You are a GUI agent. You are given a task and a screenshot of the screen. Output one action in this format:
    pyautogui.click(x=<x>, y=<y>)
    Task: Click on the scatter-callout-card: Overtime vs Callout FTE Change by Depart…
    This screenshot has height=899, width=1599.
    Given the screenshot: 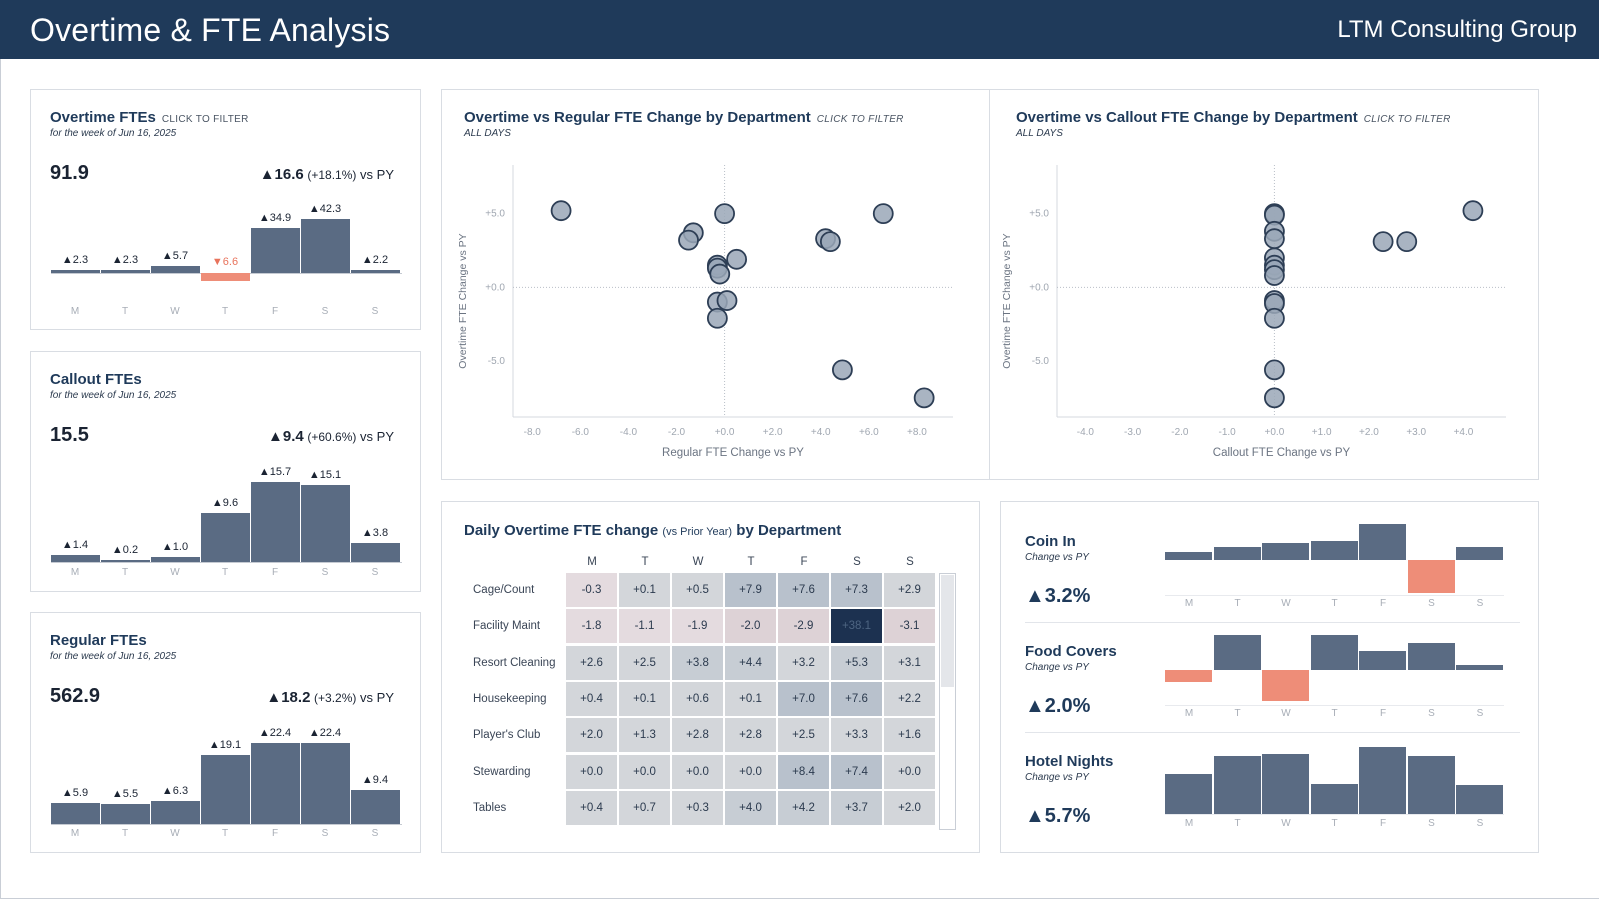 What is the action you would take?
    pyautogui.click(x=1264, y=284)
    